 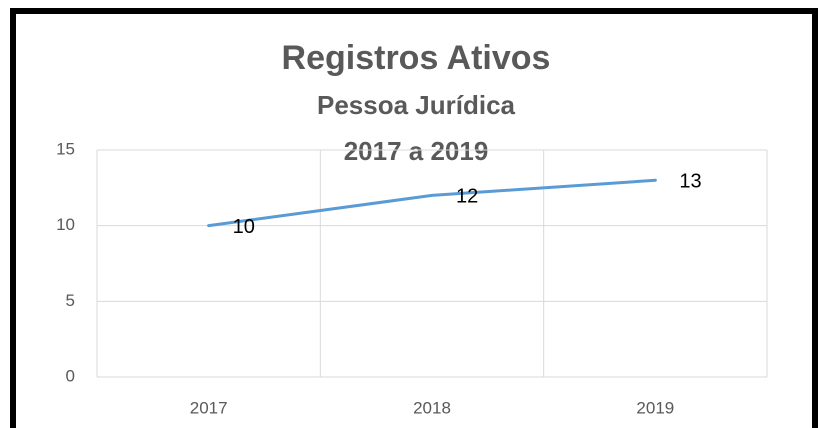 I want to click on x-tick-label: 2018, so click(x=432, y=407).